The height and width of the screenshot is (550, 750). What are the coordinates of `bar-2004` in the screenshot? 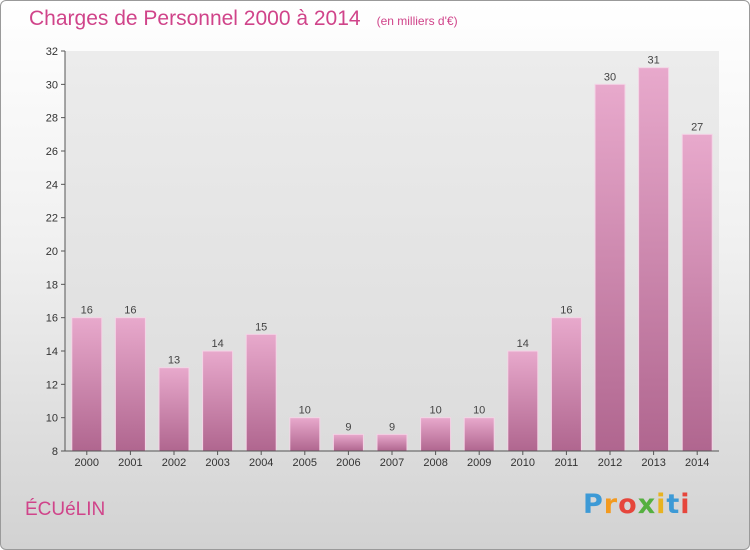 It's located at (261, 392).